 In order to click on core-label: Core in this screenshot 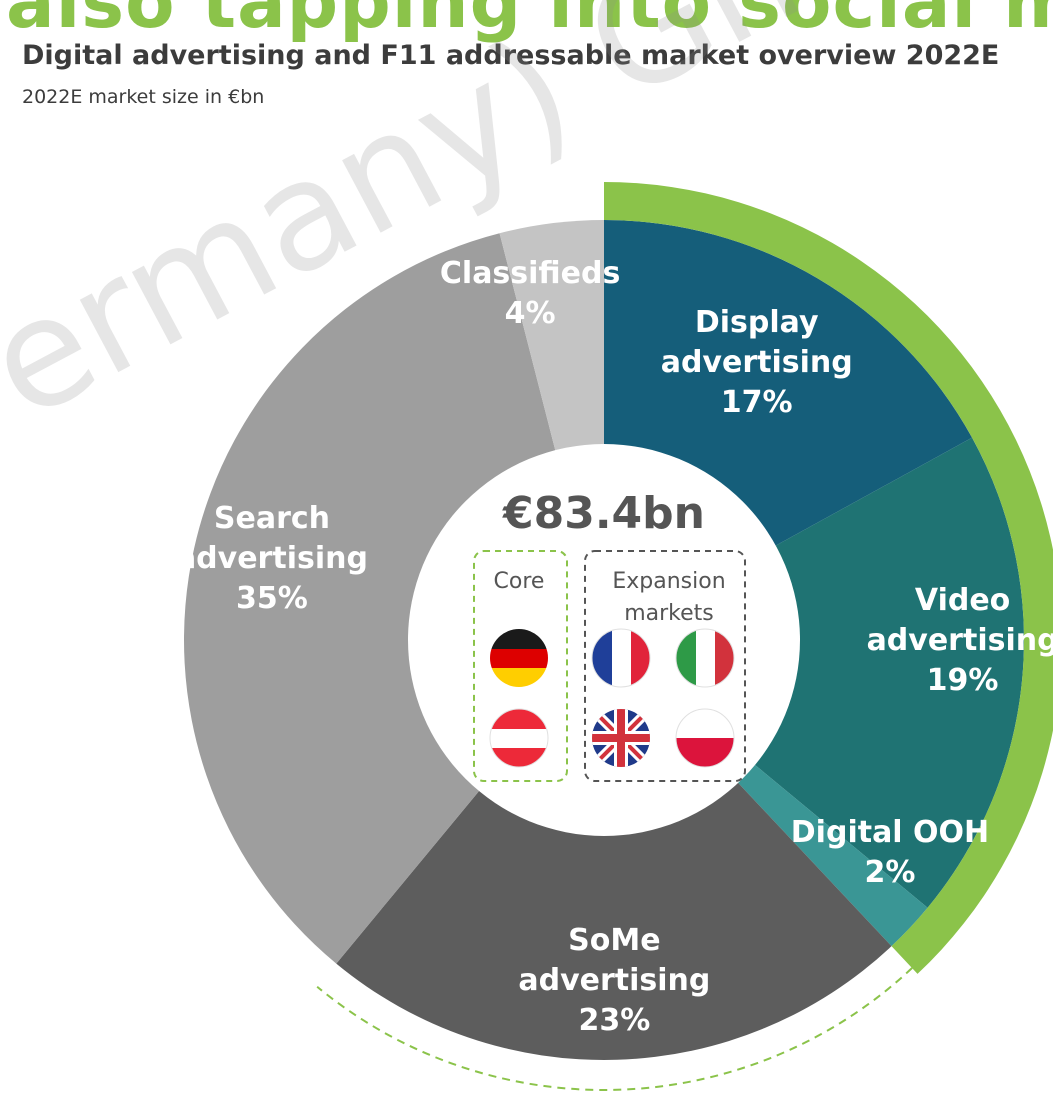, I will do `click(519, 581)`.